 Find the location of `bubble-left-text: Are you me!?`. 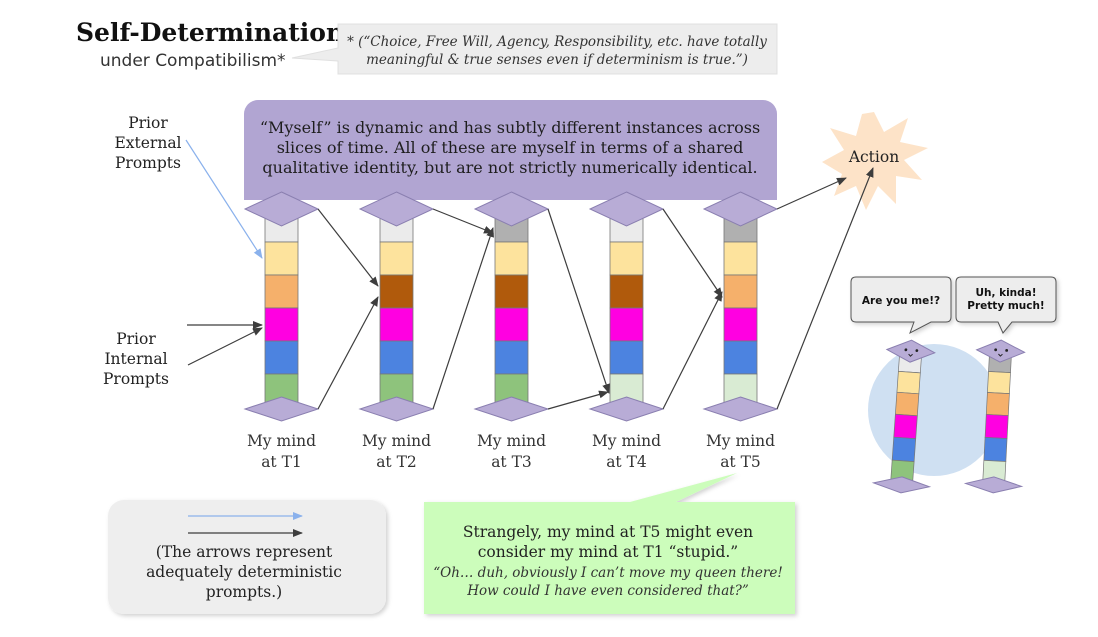

bubble-left-text: Are you me!? is located at coordinates (901, 301).